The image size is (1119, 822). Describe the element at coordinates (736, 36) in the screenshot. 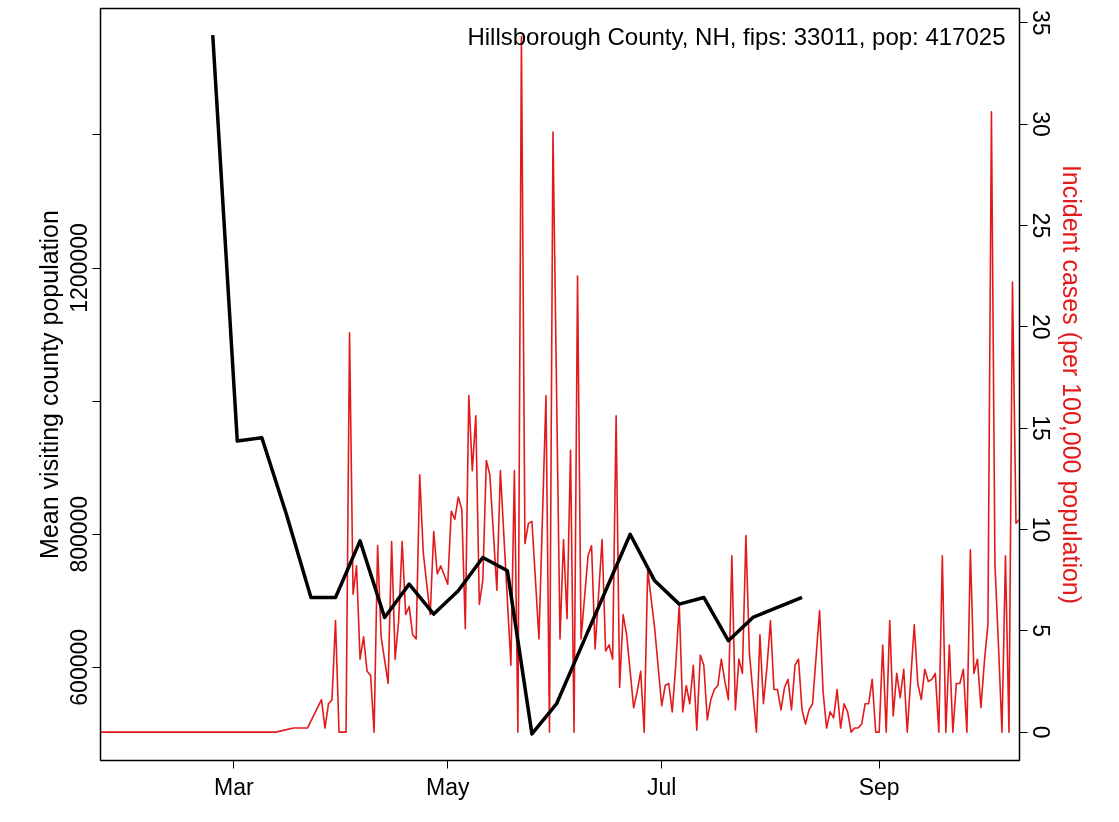

I see `text: Hillsborough County, NH, fips: 33011, pop: 417025` at that location.